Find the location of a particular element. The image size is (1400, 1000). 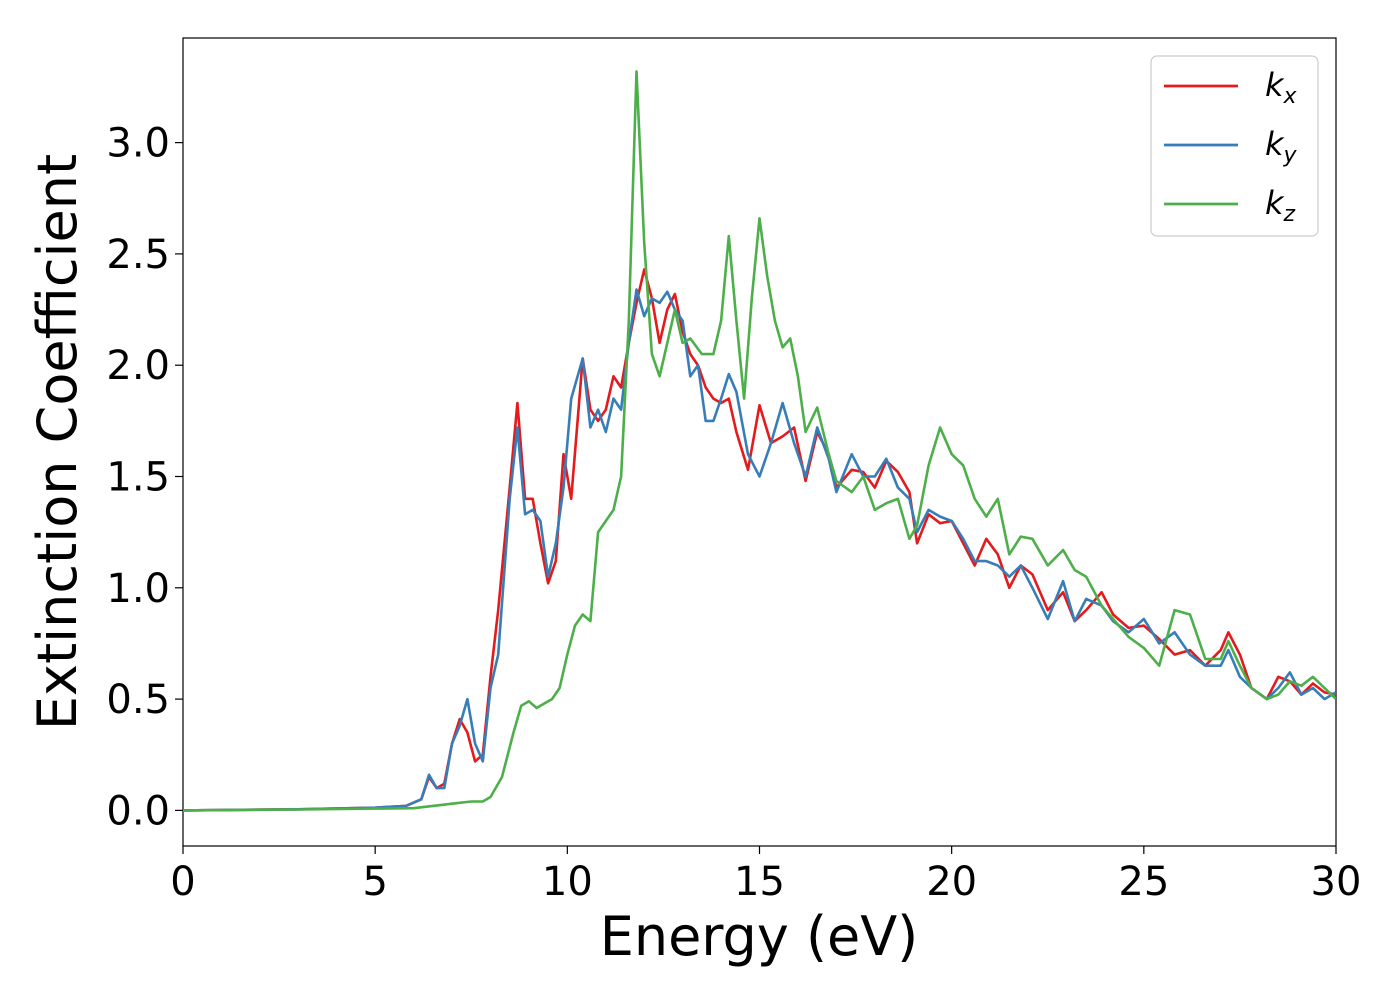

x-tick-label: 5 is located at coordinates (374, 882).